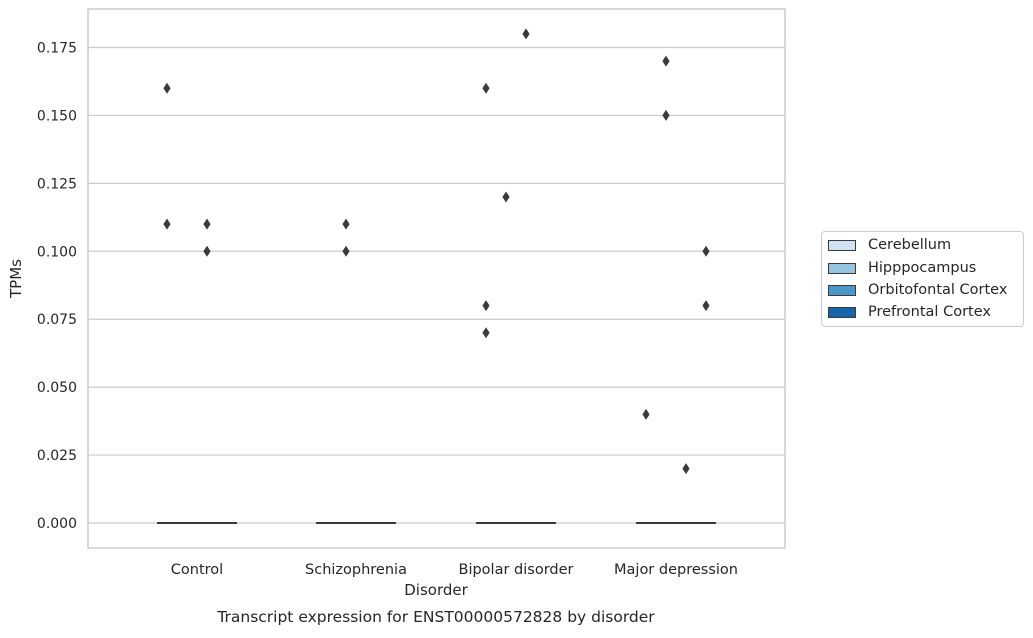  I want to click on legend-item-prefrontal-cortex: Prefrontal Cortex, so click(909, 312).